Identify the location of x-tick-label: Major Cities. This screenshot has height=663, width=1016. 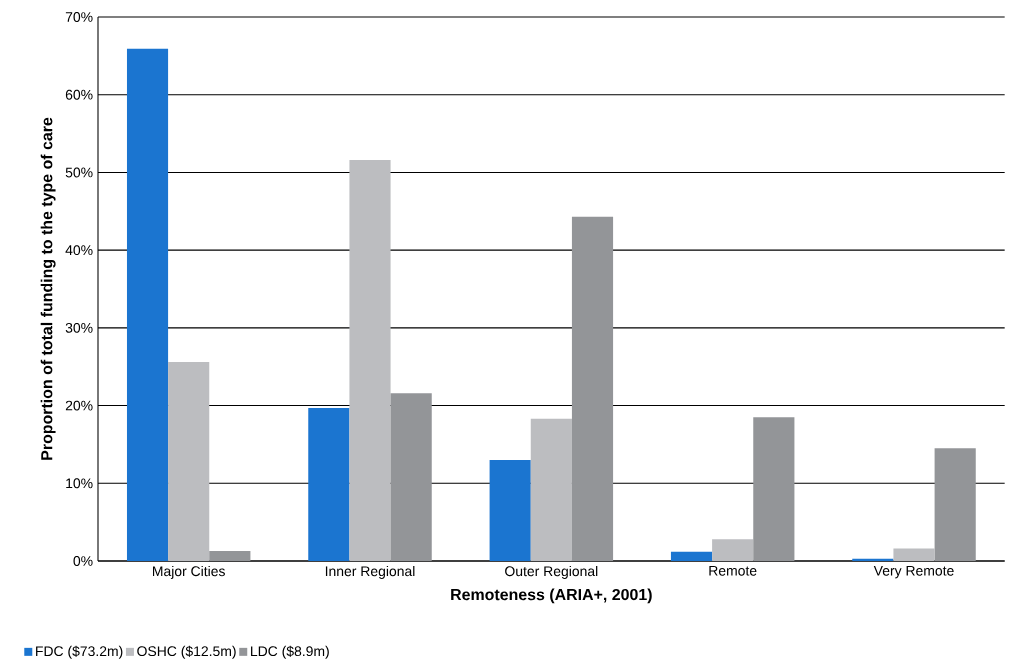
(189, 572).